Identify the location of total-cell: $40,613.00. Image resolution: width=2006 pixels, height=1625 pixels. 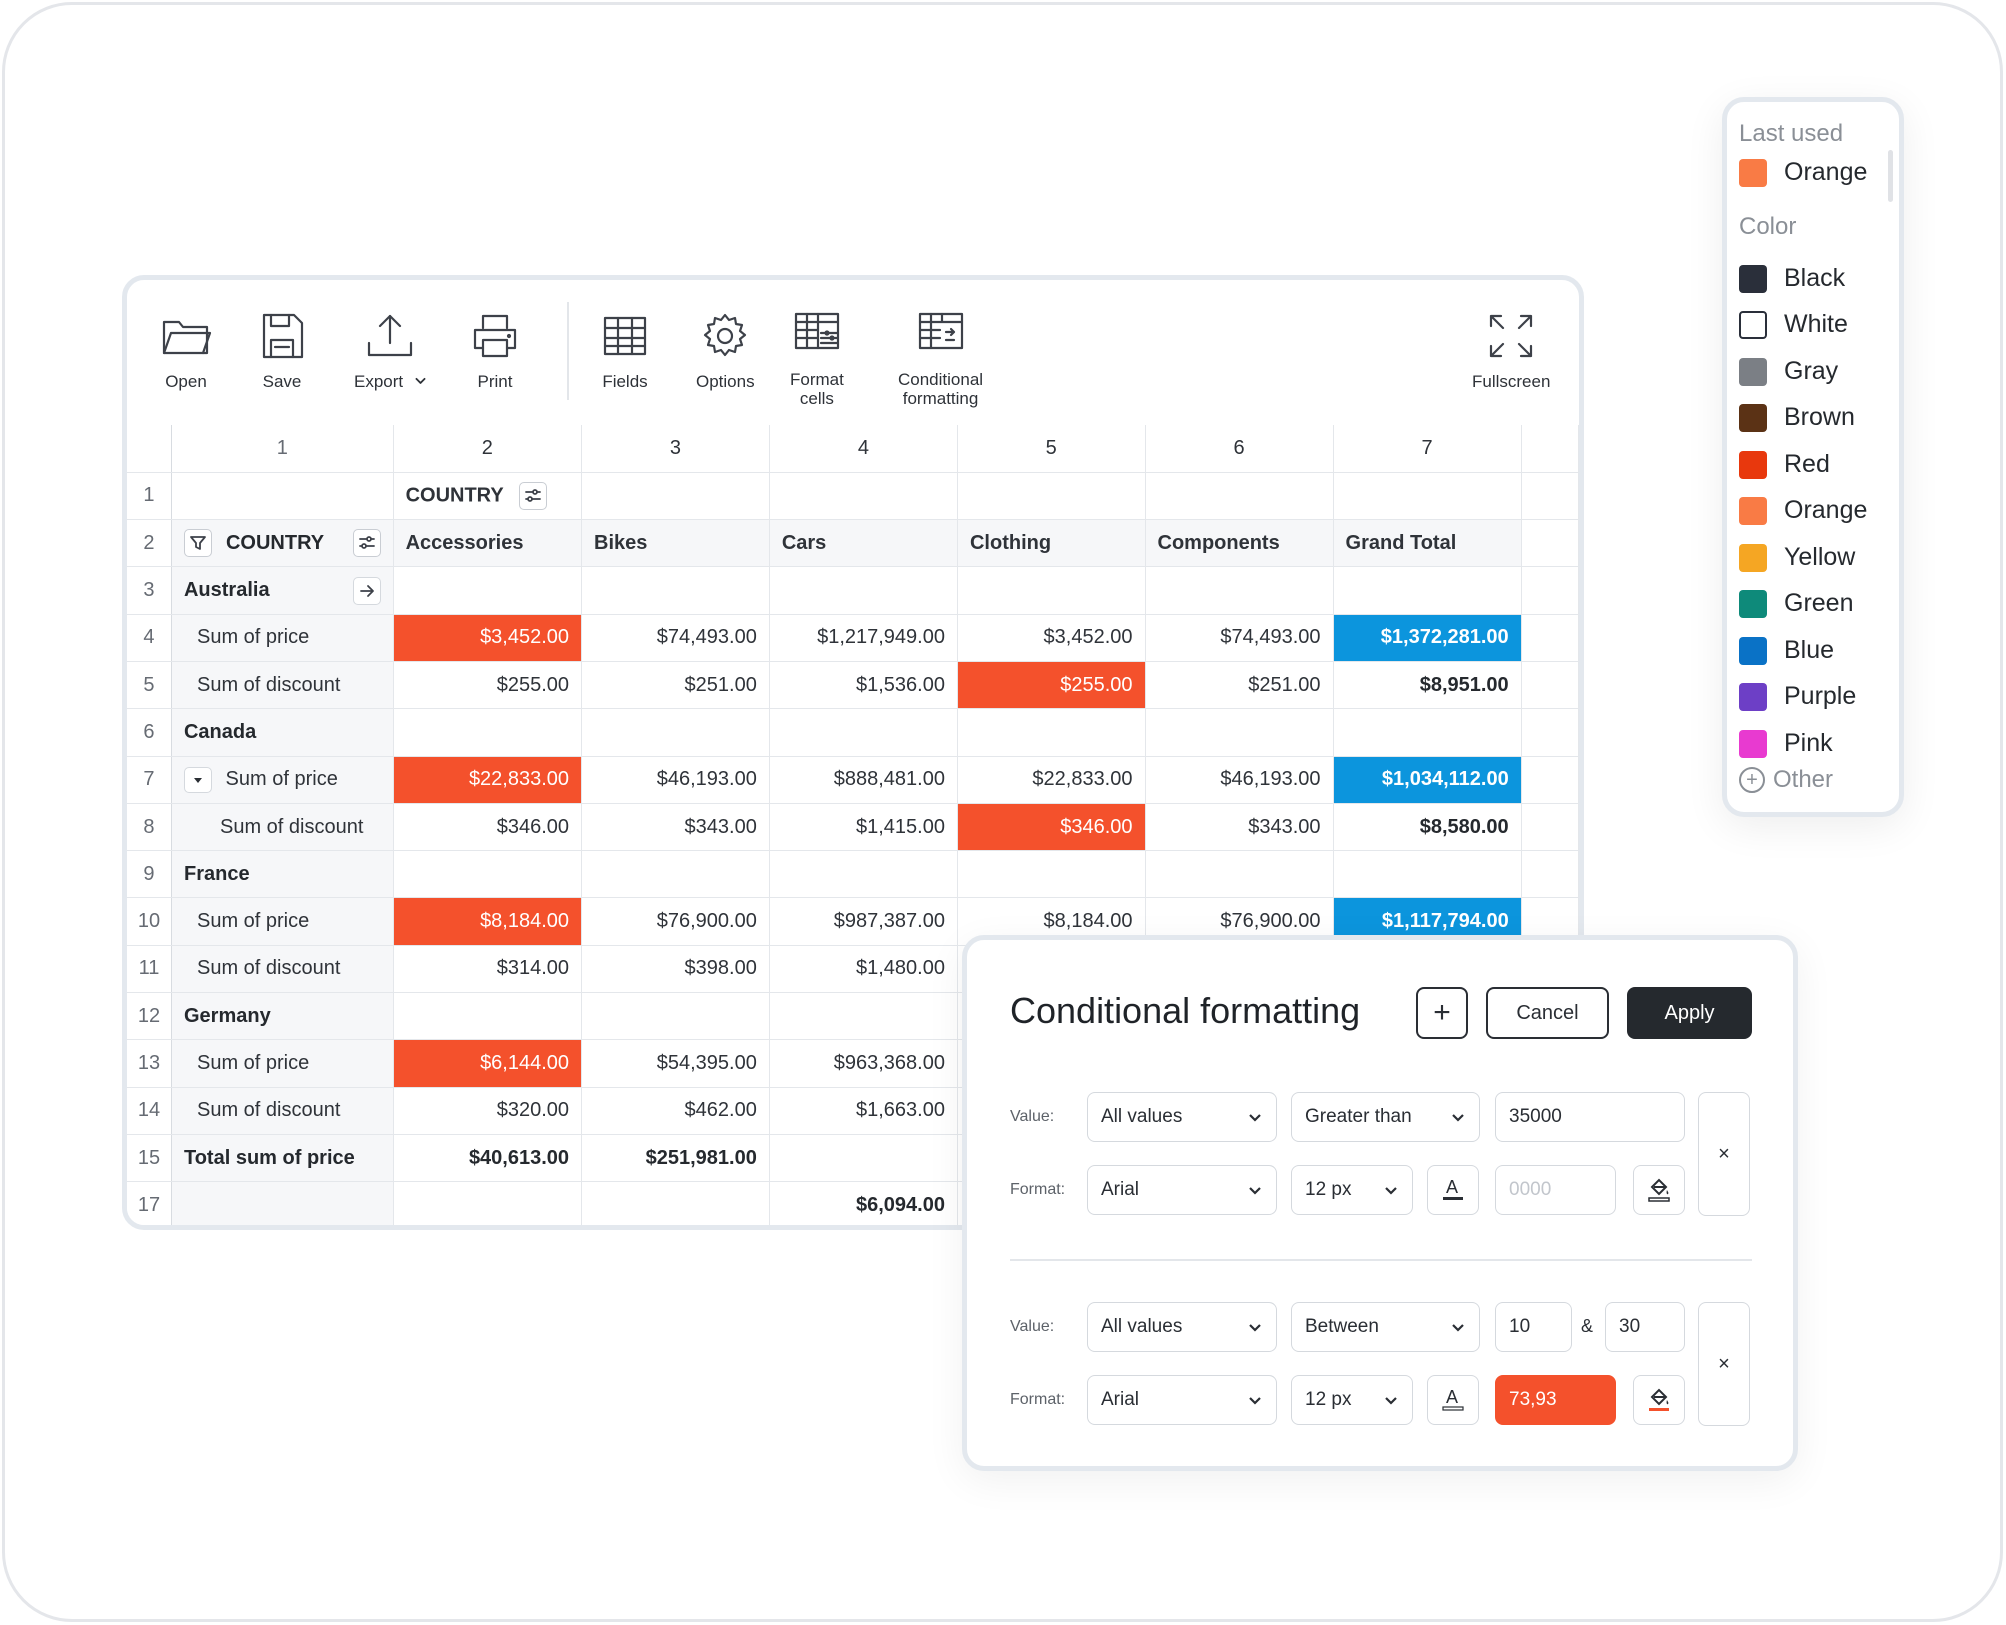
(488, 1158).